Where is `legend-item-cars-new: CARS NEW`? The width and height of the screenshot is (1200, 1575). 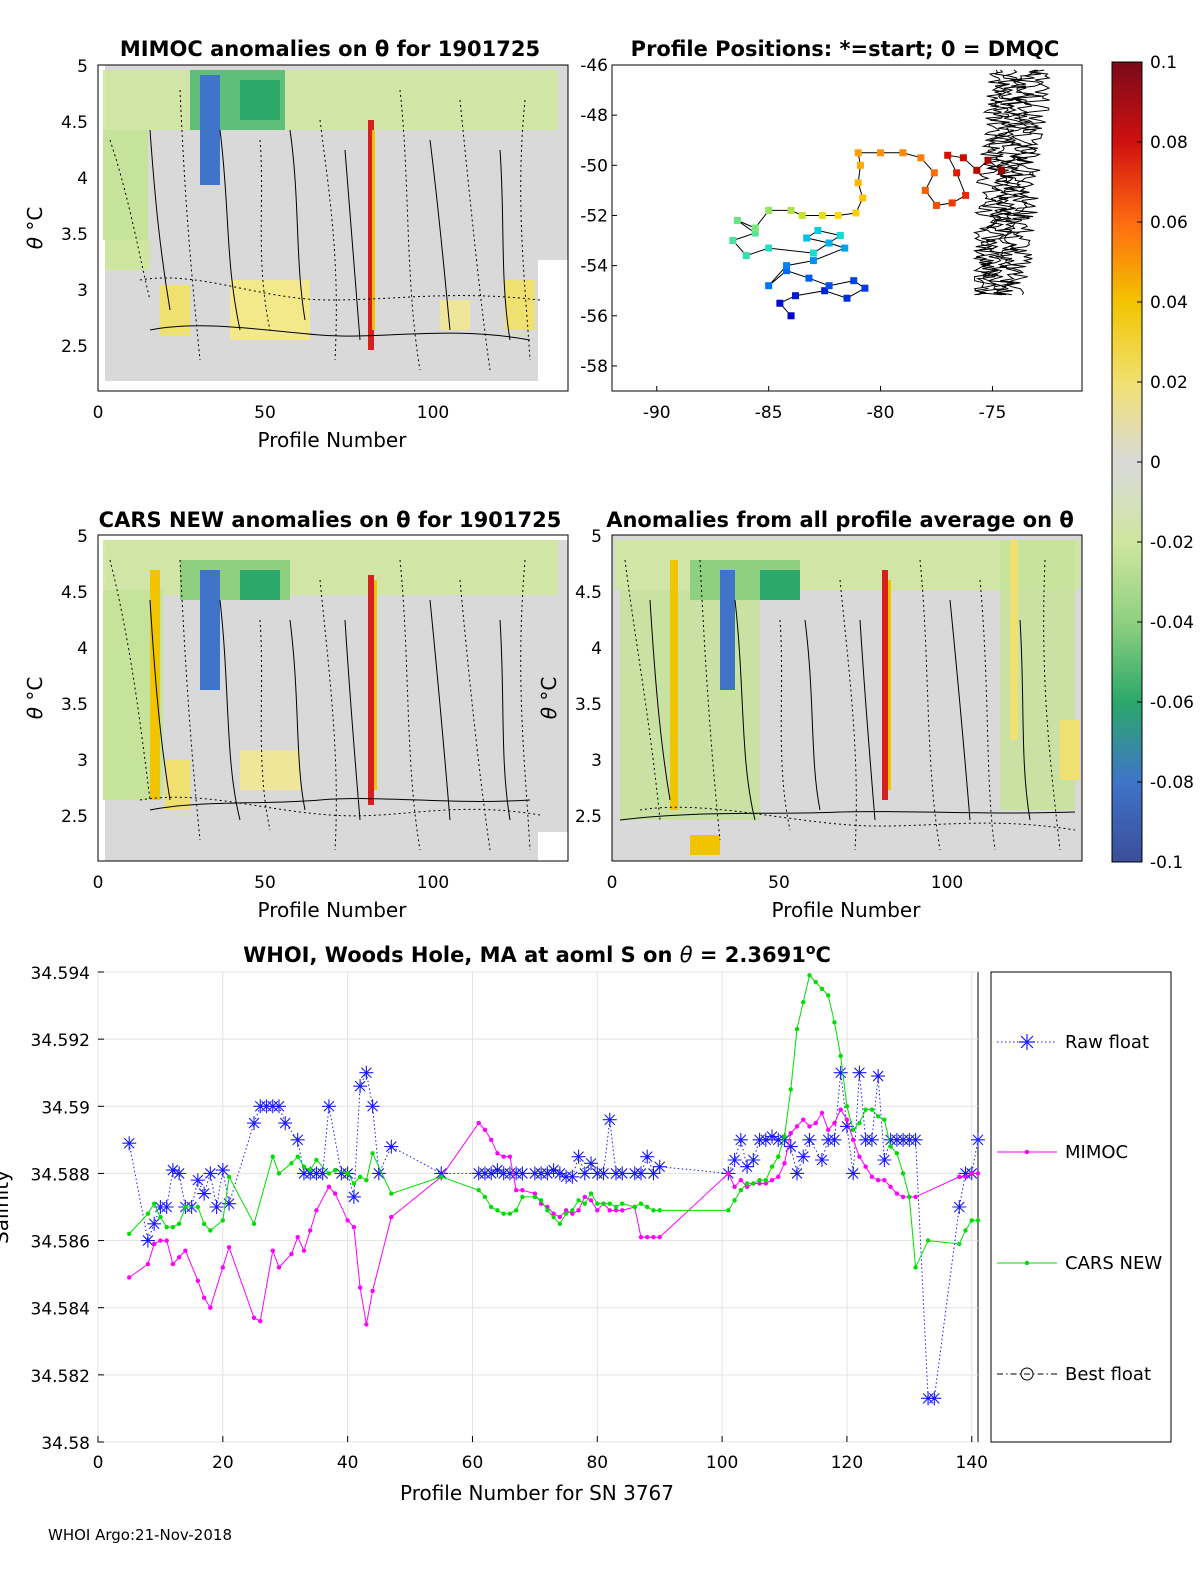
legend-item-cars-new: CARS NEW is located at coordinates (1079, 1263).